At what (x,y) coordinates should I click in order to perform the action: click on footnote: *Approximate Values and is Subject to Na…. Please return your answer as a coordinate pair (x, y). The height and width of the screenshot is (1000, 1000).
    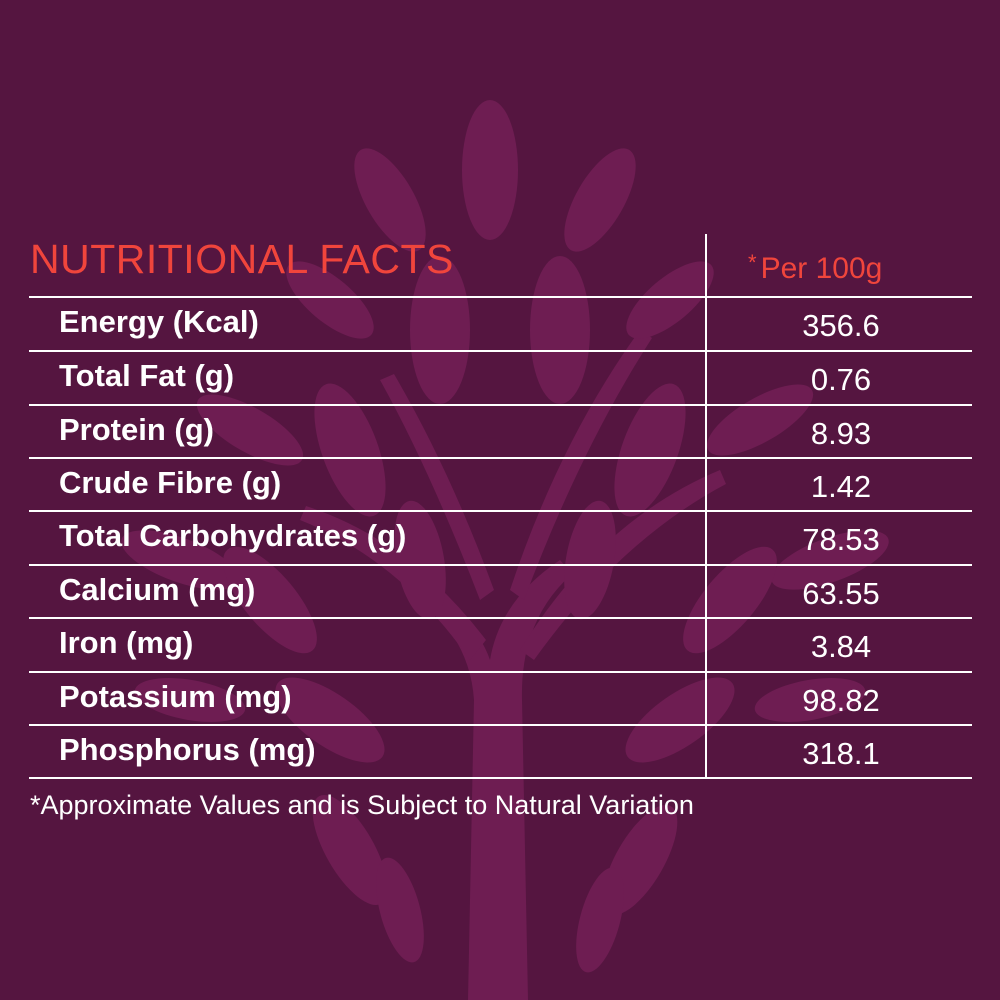
    Looking at the image, I should click on (362, 805).